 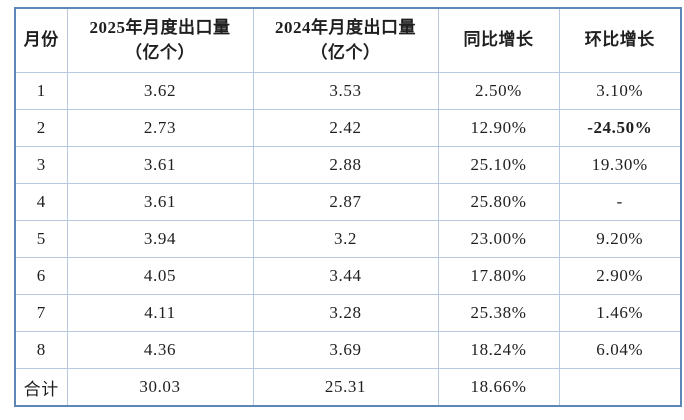 What do you see at coordinates (498, 128) in the screenshot?
I see `cell-yoy: 12.90%` at bounding box center [498, 128].